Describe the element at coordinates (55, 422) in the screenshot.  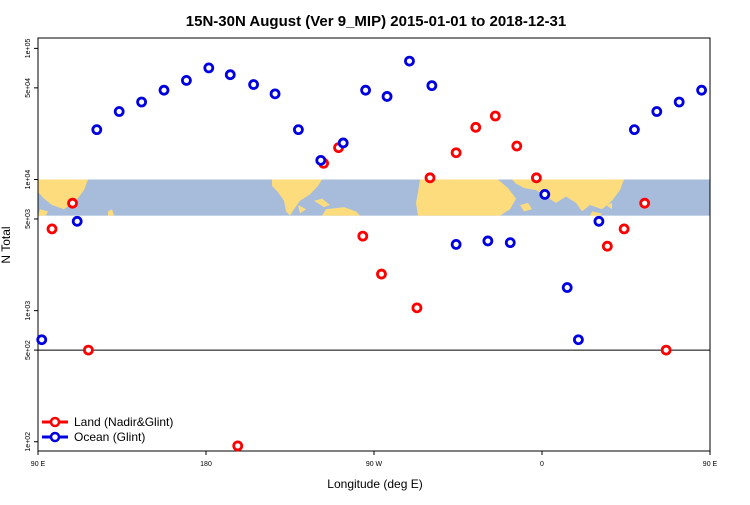
I see `legend-marker-land` at that location.